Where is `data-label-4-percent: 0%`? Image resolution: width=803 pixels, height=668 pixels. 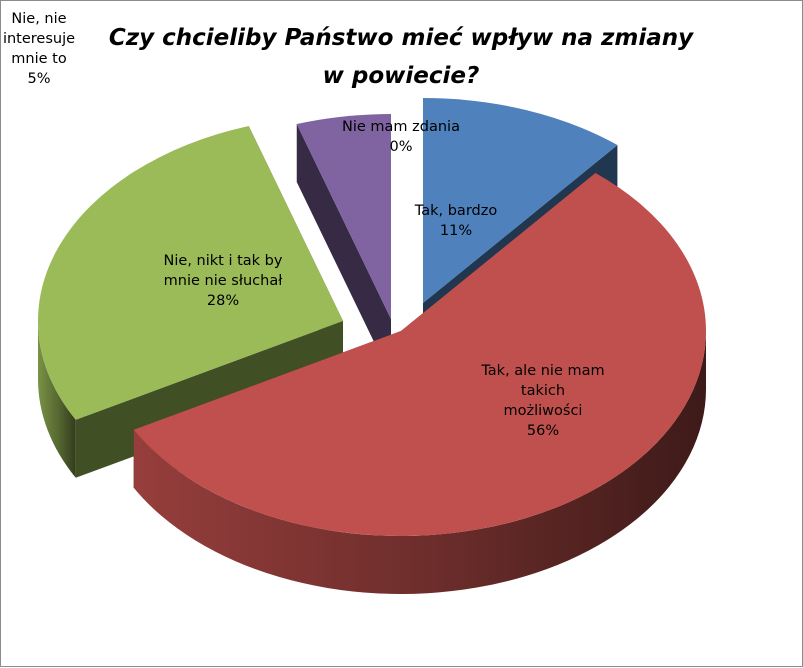 data-label-4-percent: 0% is located at coordinates (401, 147).